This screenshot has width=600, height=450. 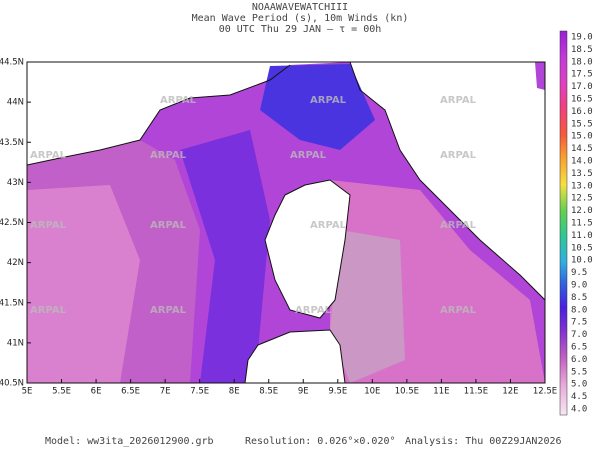 What do you see at coordinates (582, 174) in the screenshot?
I see `colorbar-label: 13.5` at bounding box center [582, 174].